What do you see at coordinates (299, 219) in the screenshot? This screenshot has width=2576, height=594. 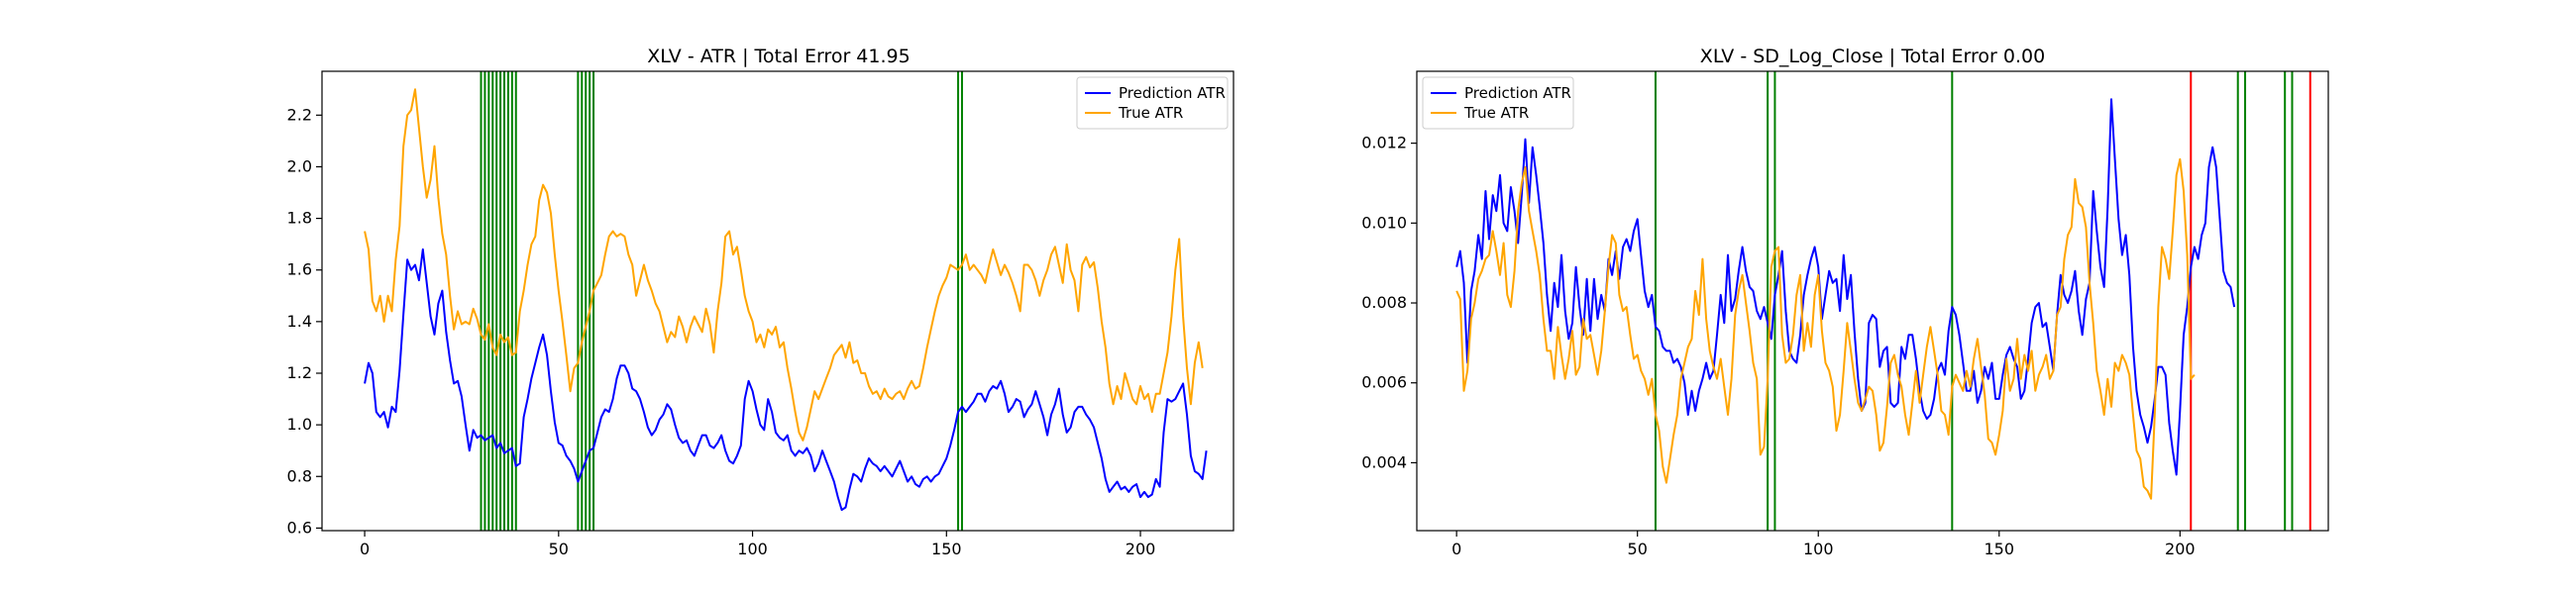 I see `y-tick-label: 1.8` at bounding box center [299, 219].